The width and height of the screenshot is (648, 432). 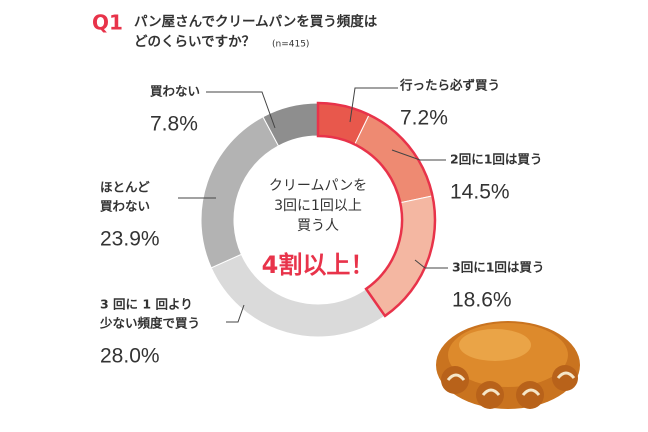 What do you see at coordinates (146, 304) in the screenshot?
I see `category-label: 3 回に 1 回より` at bounding box center [146, 304].